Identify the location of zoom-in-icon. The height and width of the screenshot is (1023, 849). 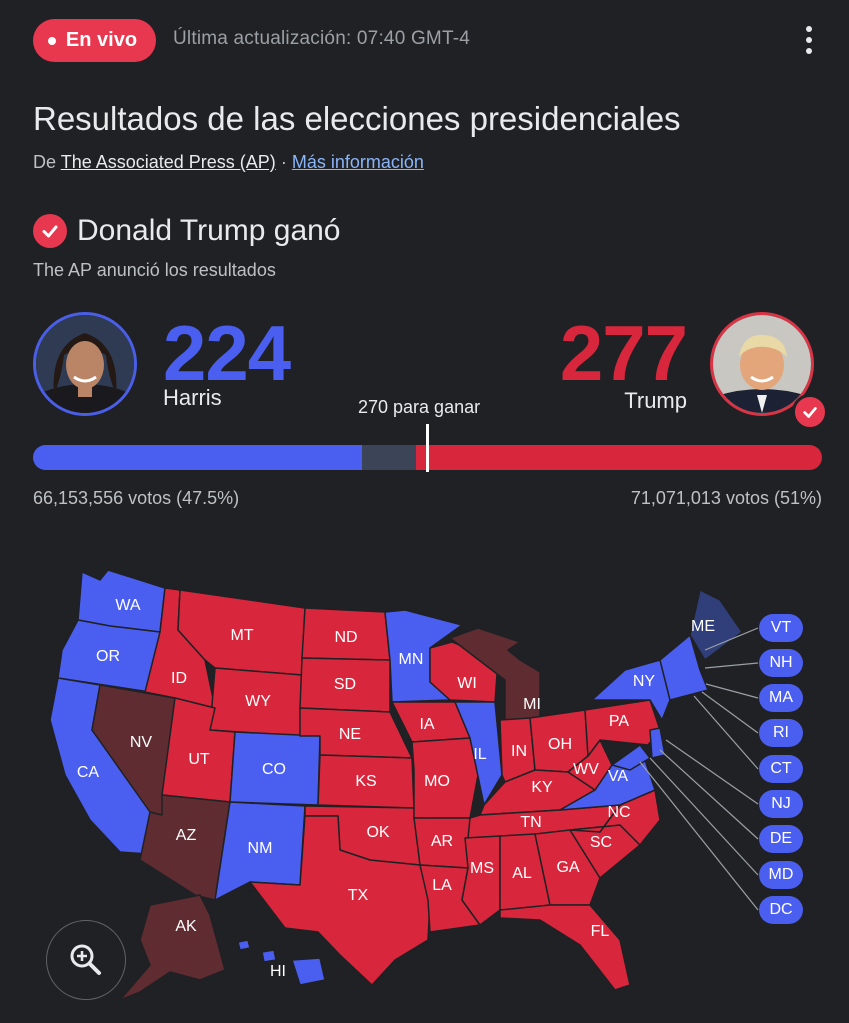
(86, 960).